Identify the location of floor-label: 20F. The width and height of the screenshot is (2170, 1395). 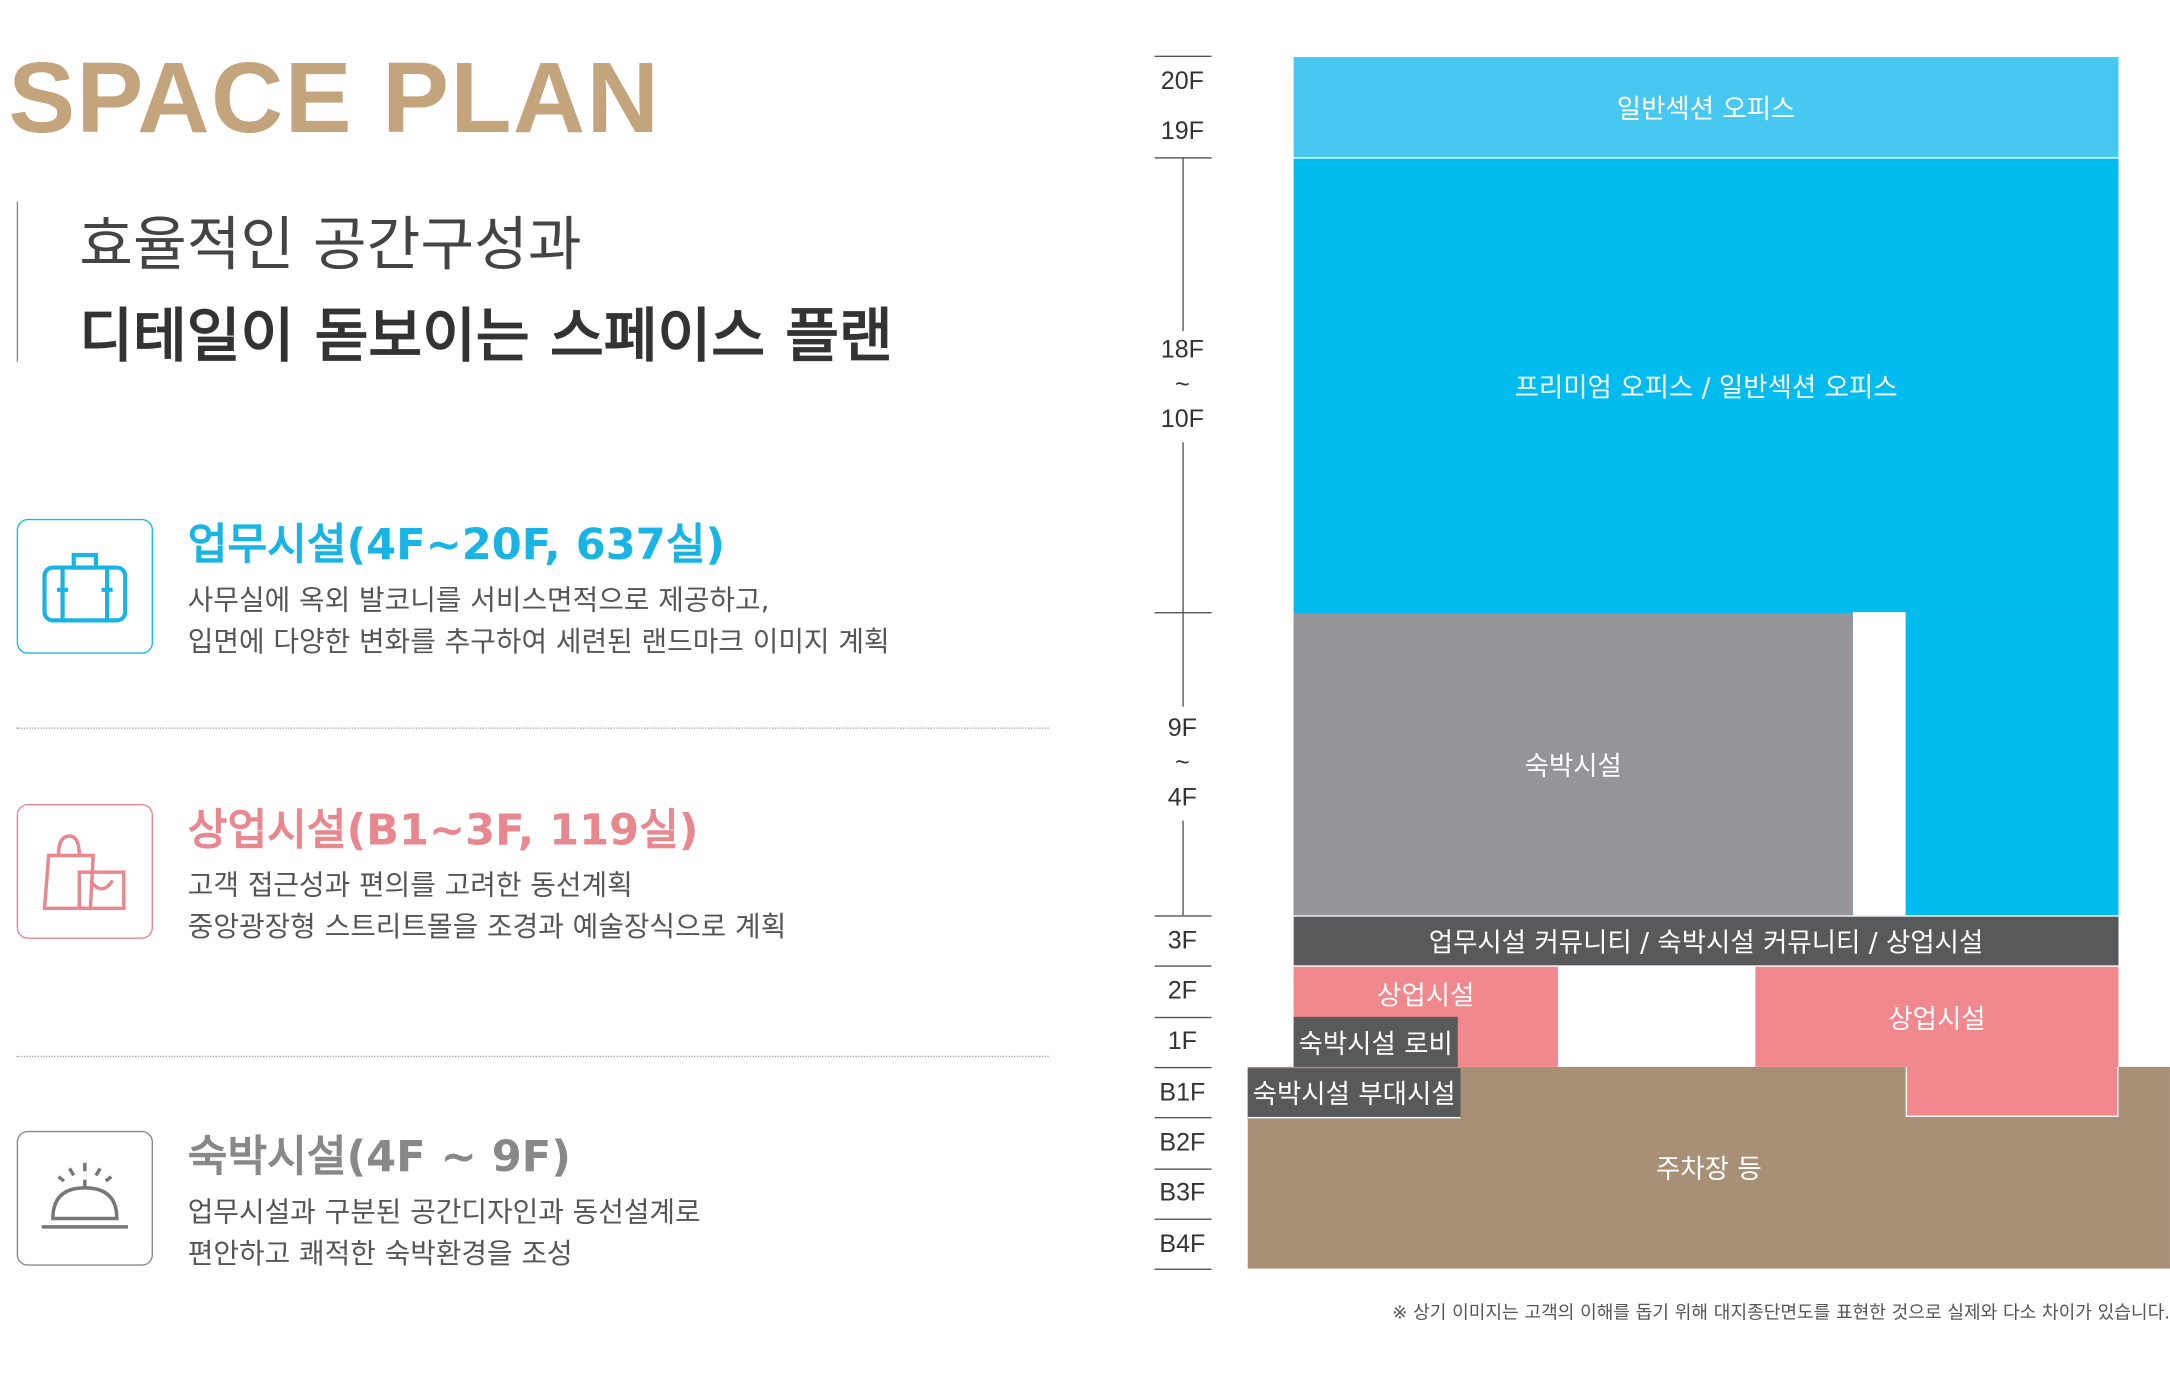
(1182, 80).